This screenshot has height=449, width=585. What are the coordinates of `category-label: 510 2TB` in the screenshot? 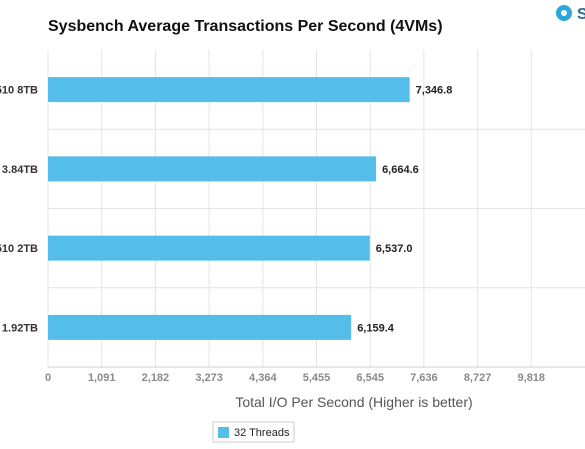 It's located at (19, 249).